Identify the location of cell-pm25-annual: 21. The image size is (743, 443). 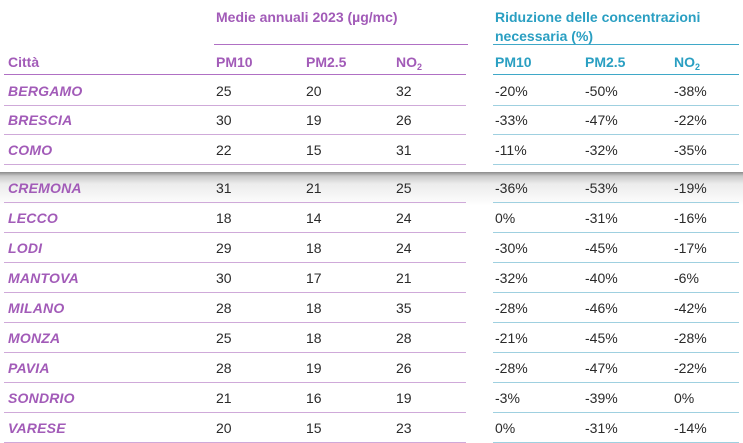
(314, 188).